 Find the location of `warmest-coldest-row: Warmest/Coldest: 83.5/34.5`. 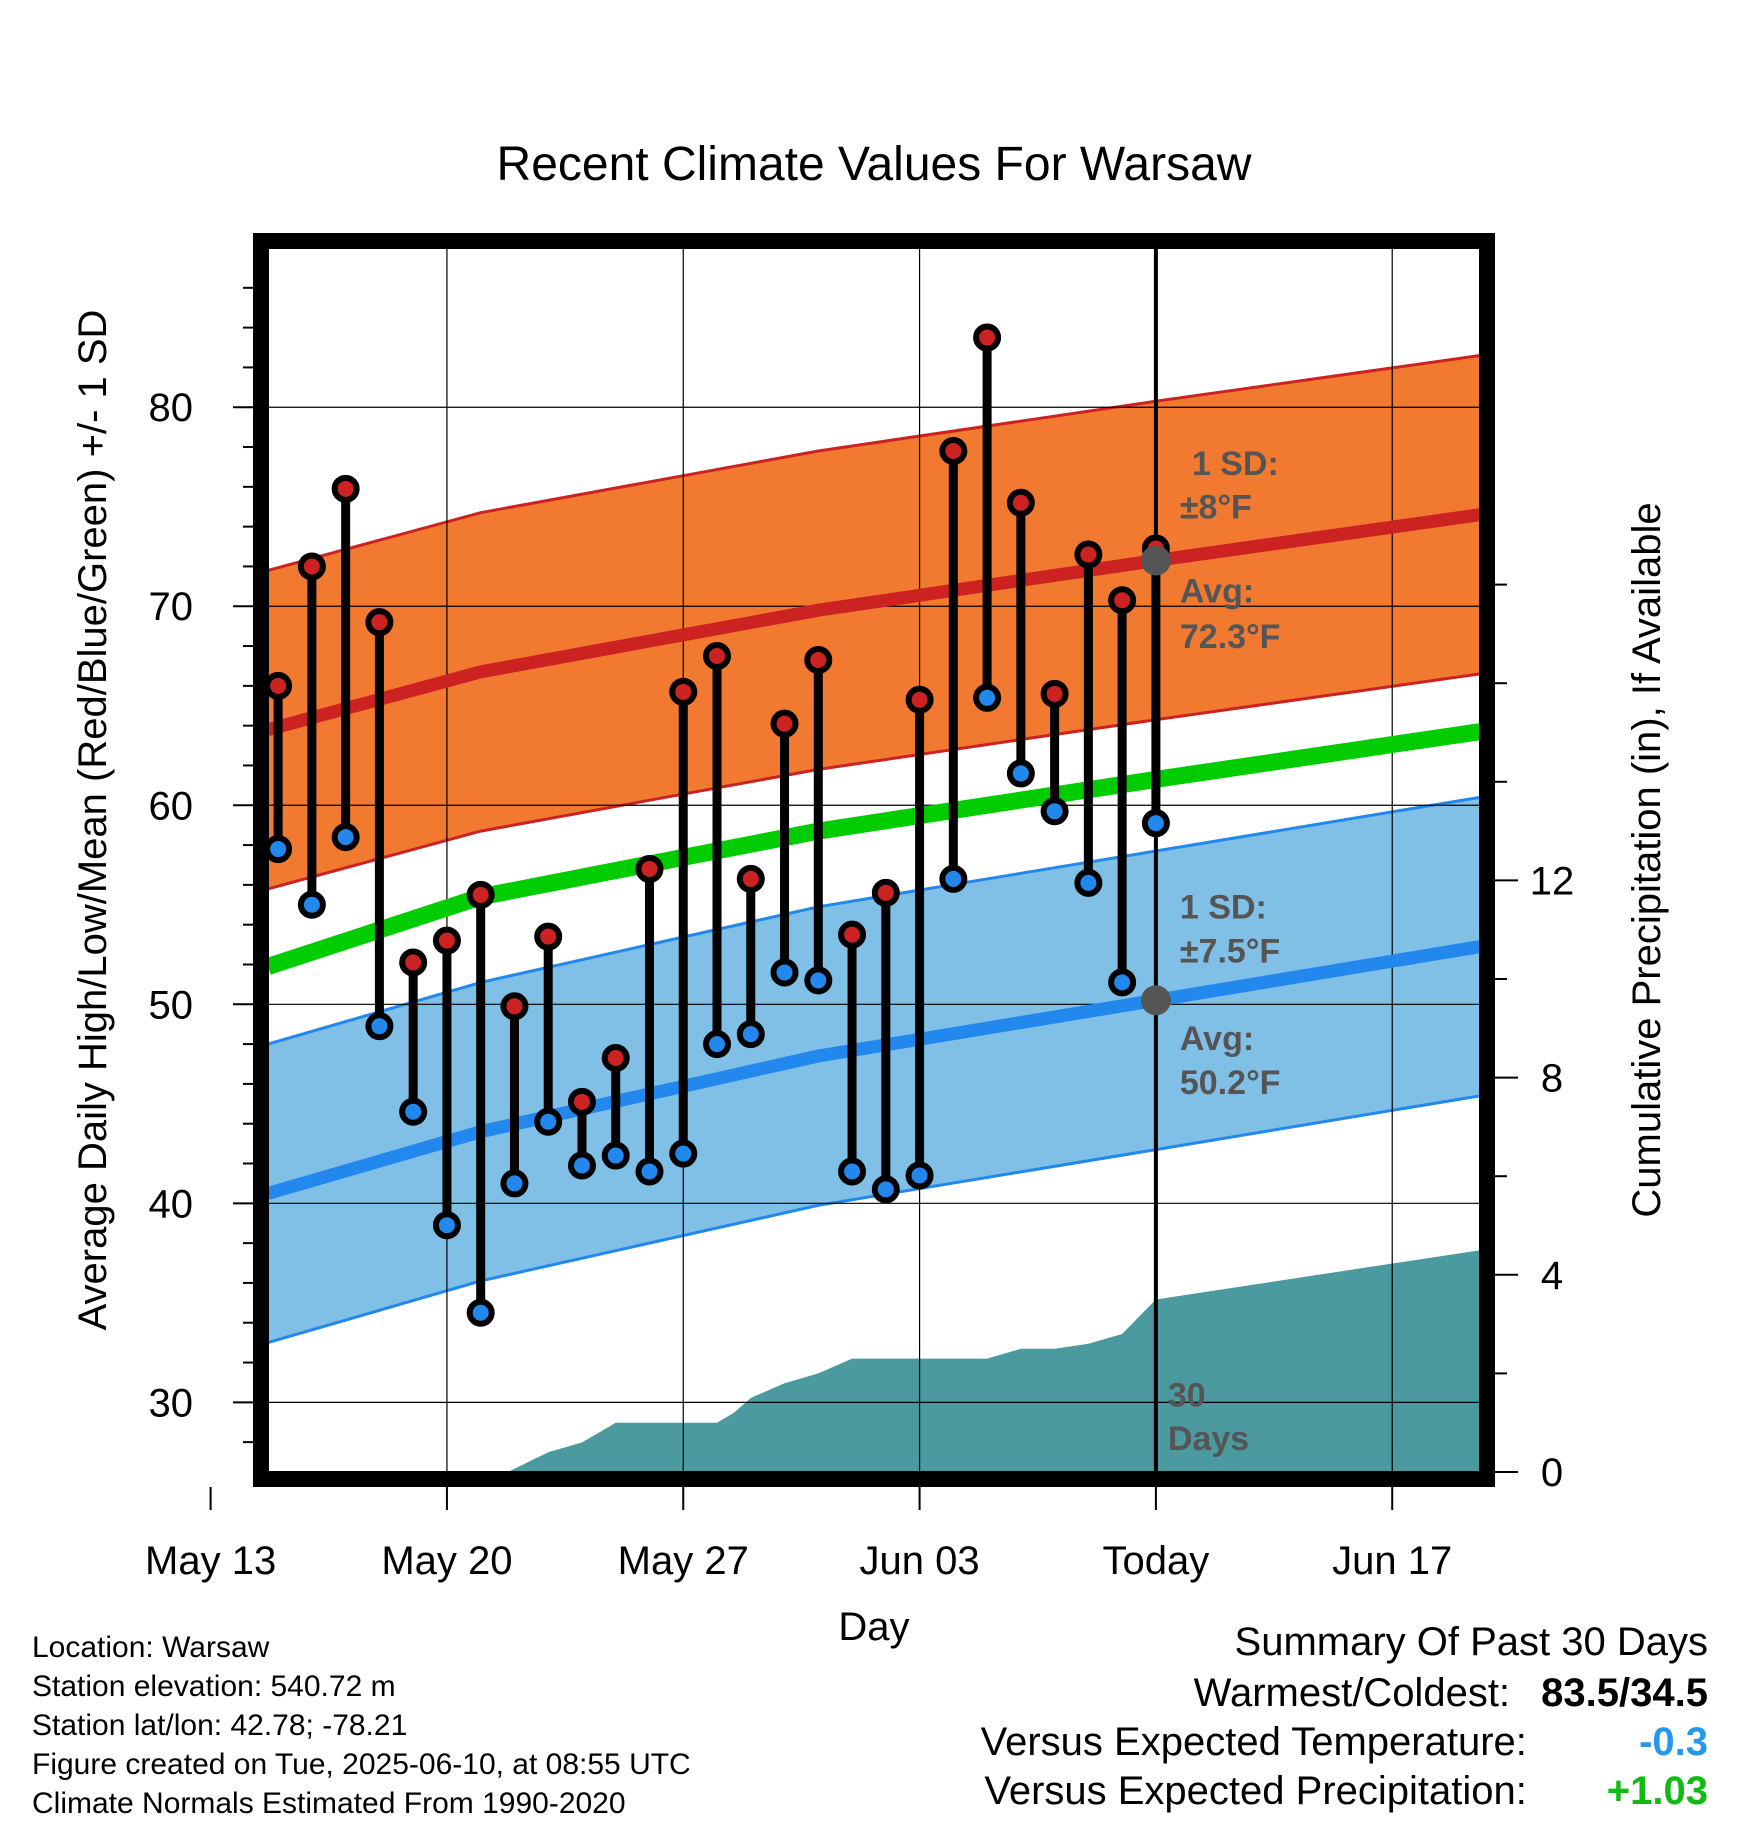

warmest-coldest-row: Warmest/Coldest: 83.5/34.5 is located at coordinates (1344, 1693).